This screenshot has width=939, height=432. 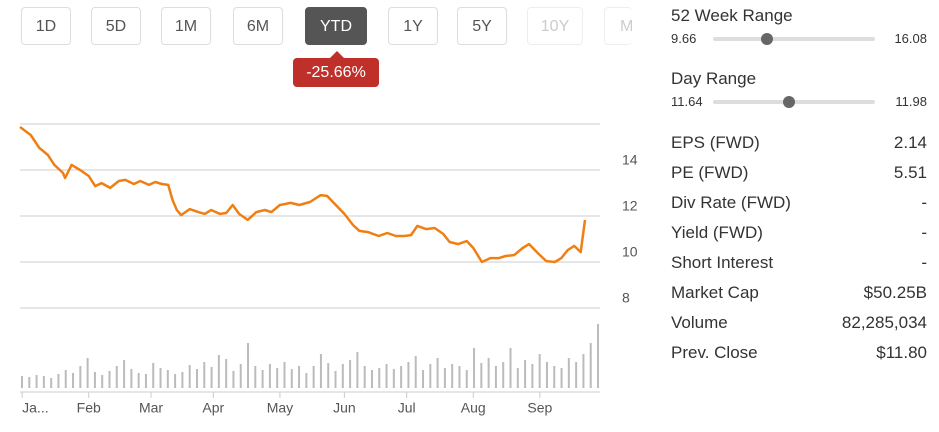 What do you see at coordinates (46, 26) in the screenshot?
I see `range-button: 1D` at bounding box center [46, 26].